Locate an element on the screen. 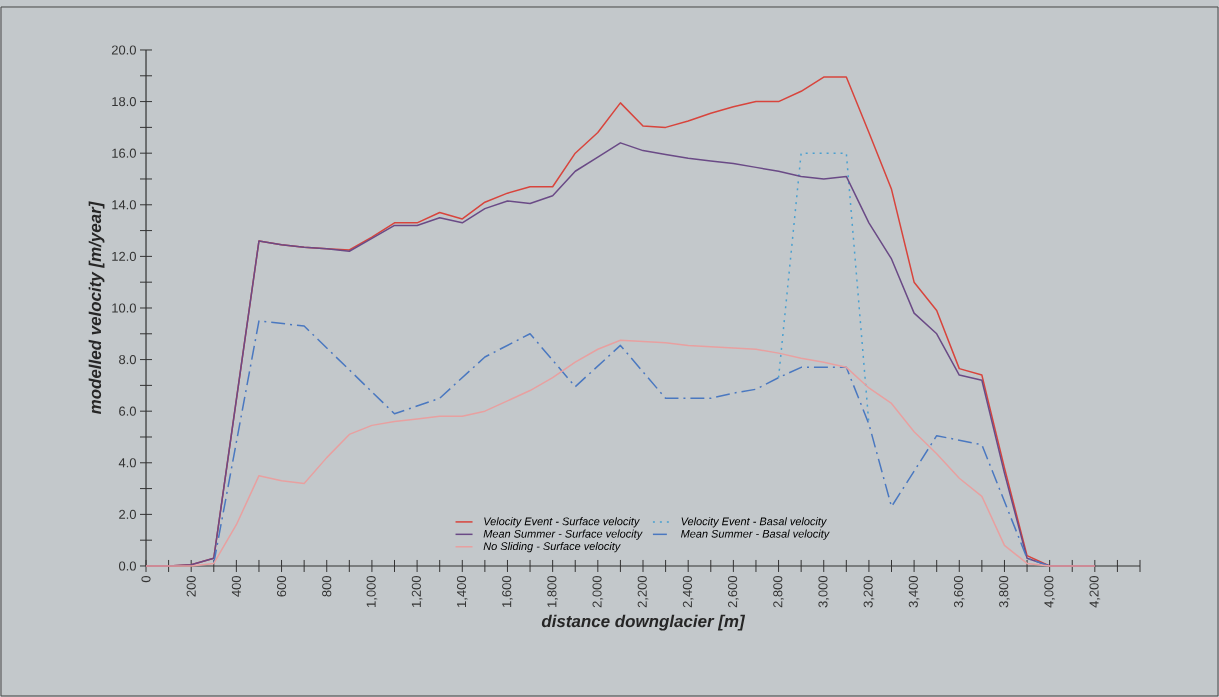 Image resolution: width=1219 pixels, height=697 pixels. x-tick-label: 600 is located at coordinates (281, 586).